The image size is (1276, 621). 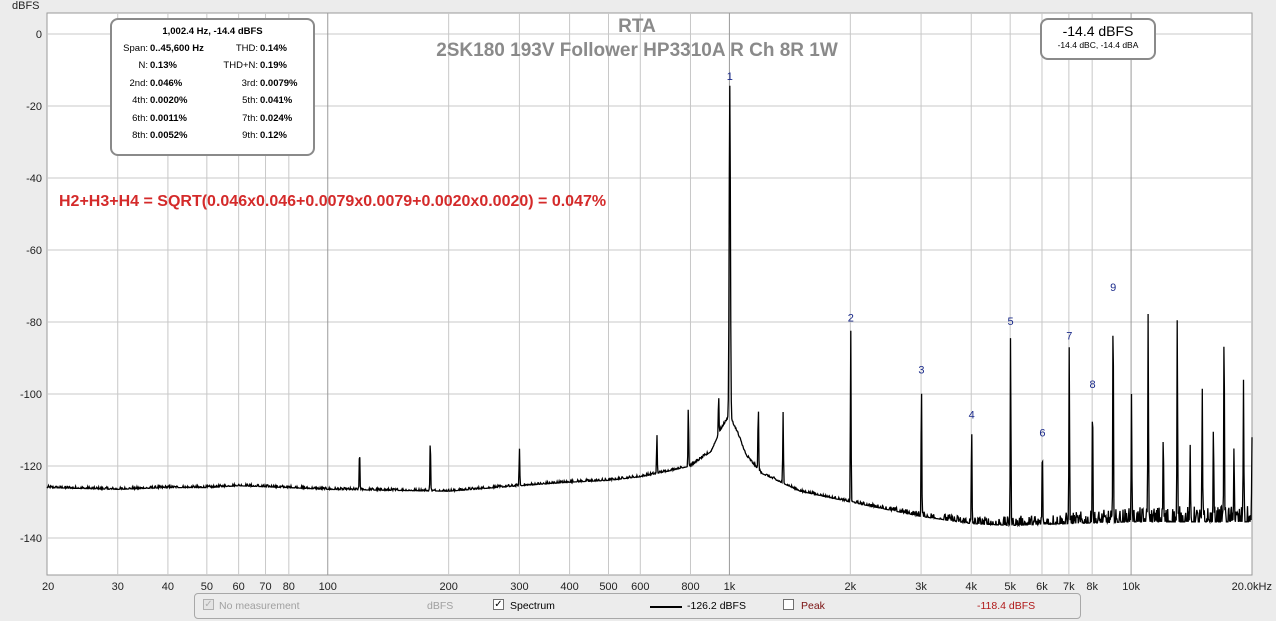 What do you see at coordinates (569, 585) in the screenshot?
I see `x-tick-label: 400` at bounding box center [569, 585].